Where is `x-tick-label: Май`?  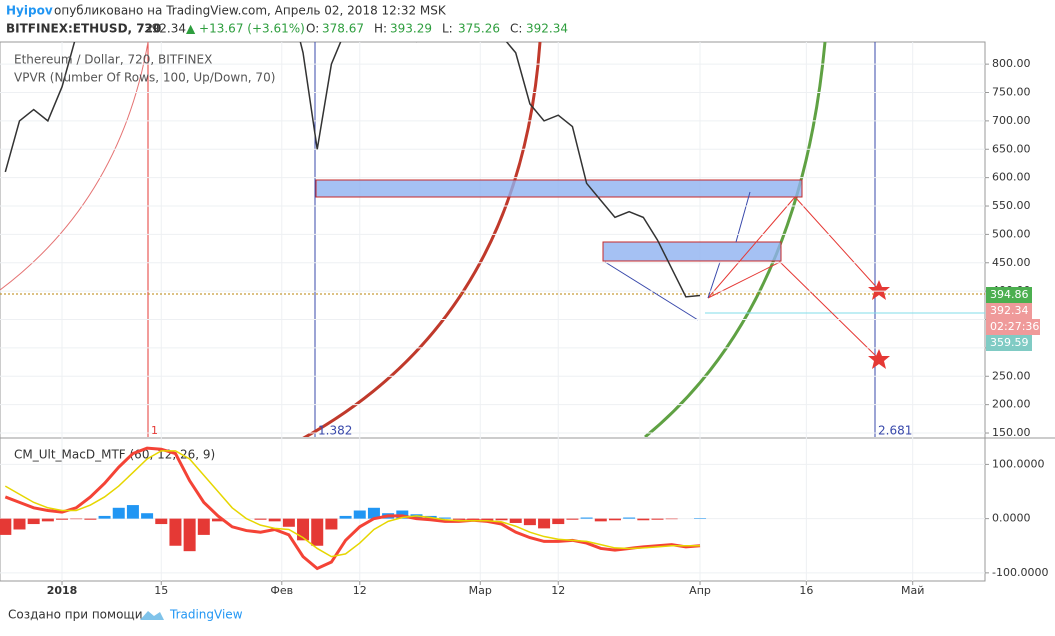 x-tick-label: Май is located at coordinates (912, 590).